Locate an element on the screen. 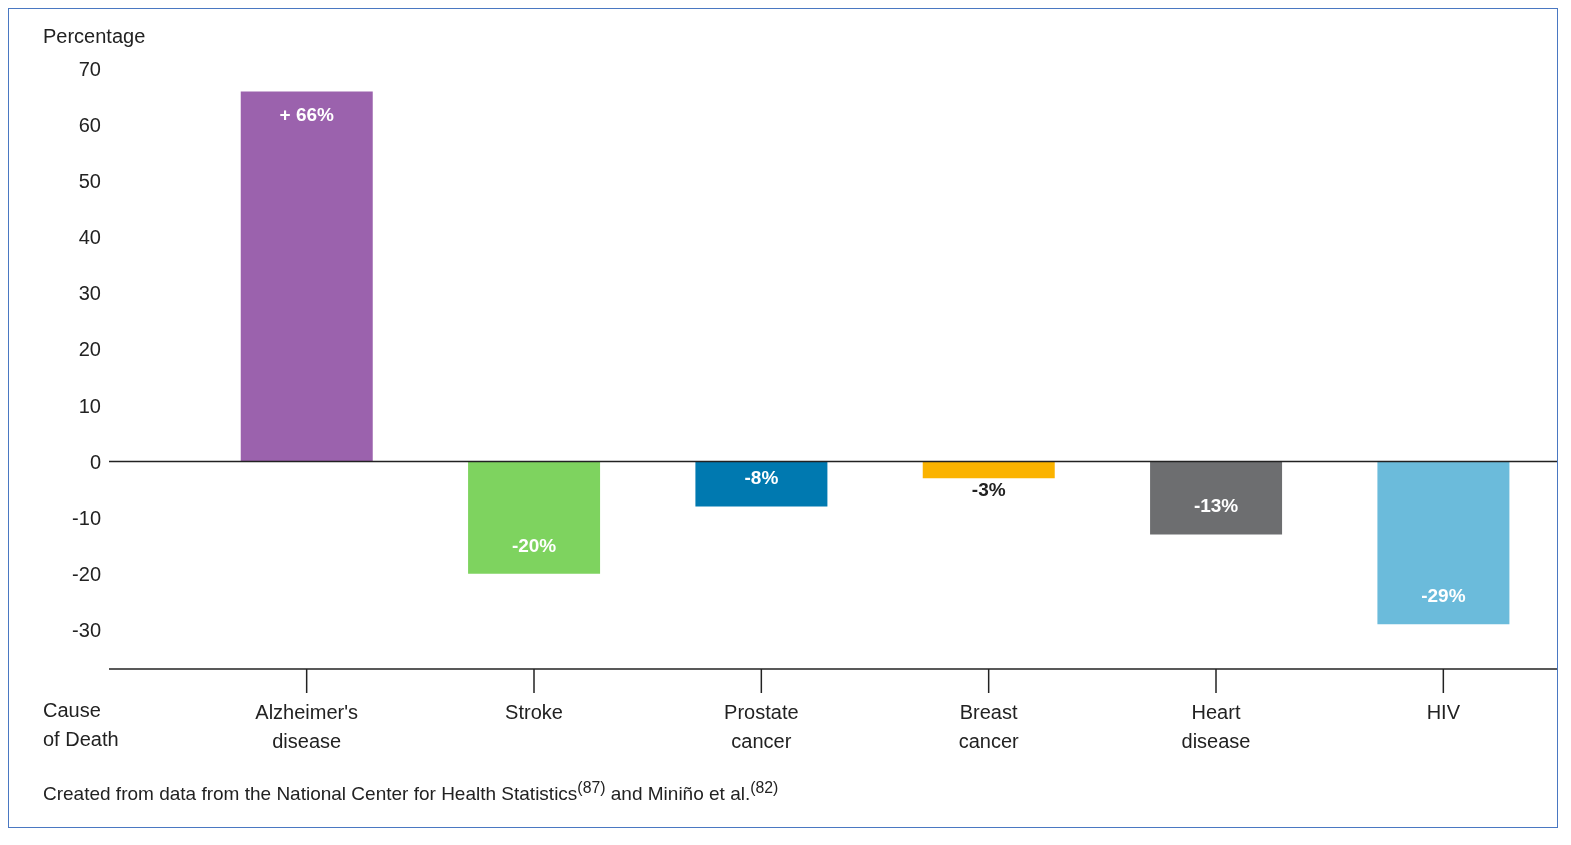 This screenshot has height=845, width=1571. y-tick-label: 20 is located at coordinates (89, 349).